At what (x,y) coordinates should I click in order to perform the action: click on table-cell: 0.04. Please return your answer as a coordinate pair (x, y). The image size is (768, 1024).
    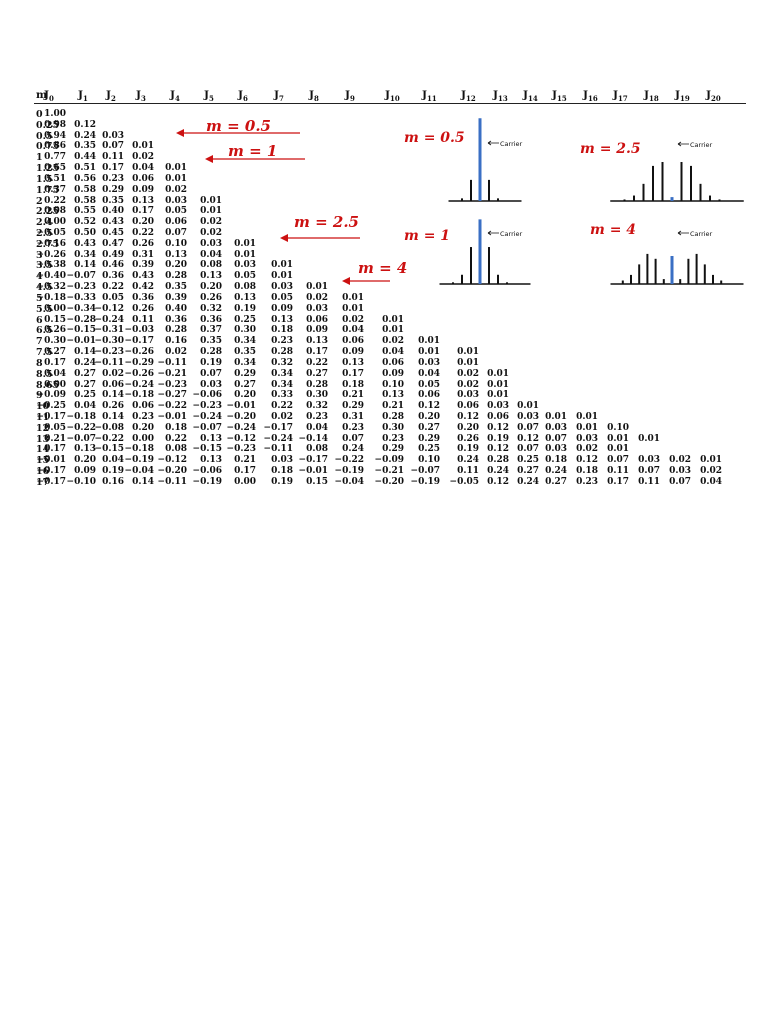
    Looking at the image, I should click on (711, 481).